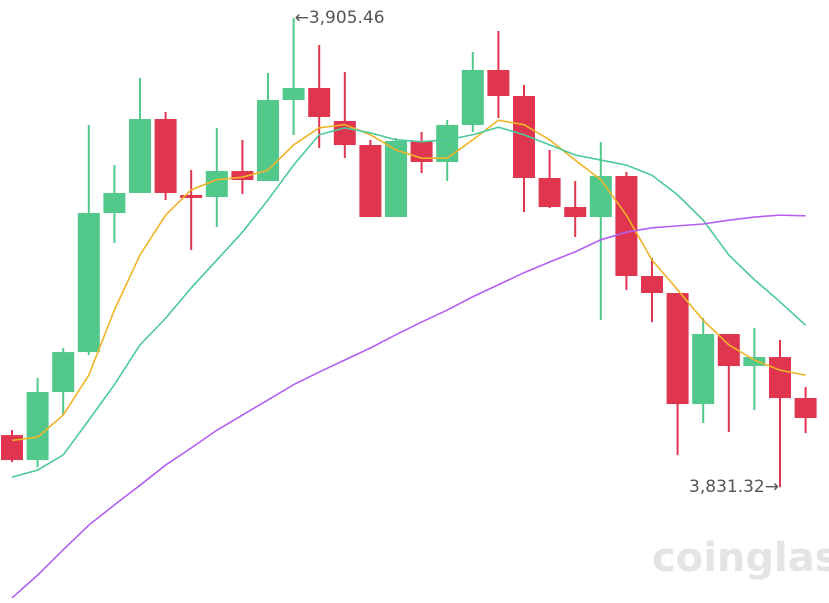  I want to click on price-annotation: ←3,905.46, so click(340, 18).